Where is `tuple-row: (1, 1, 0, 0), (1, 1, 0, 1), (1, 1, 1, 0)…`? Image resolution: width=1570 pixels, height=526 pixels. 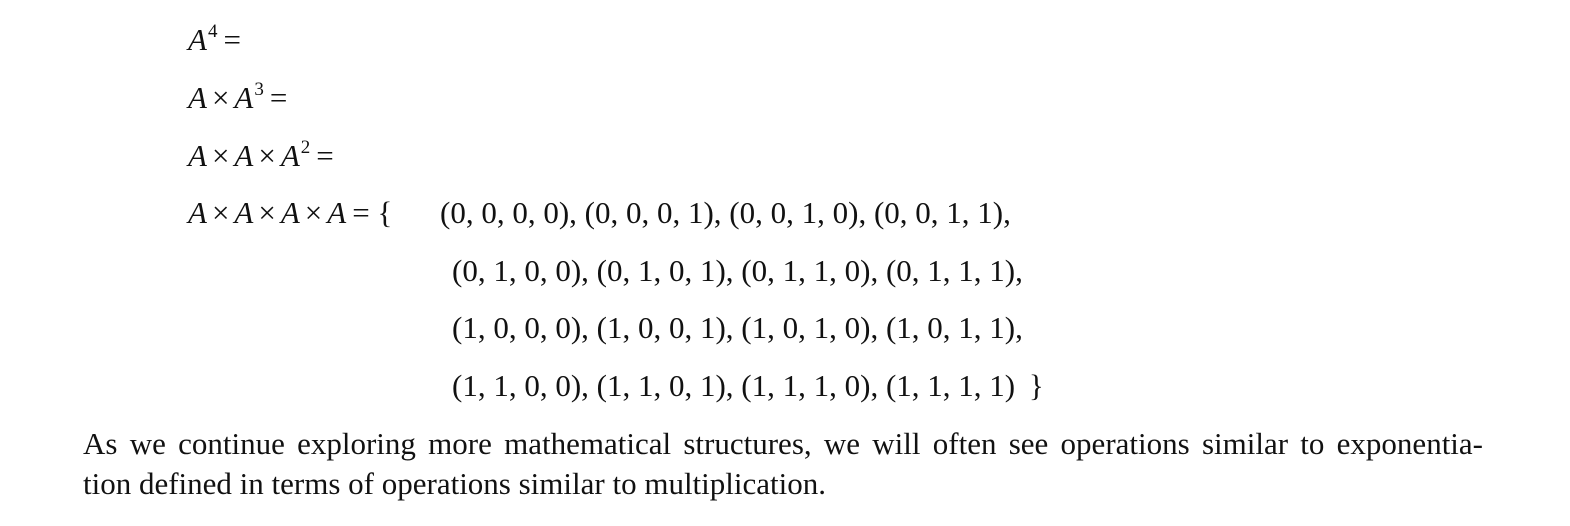 tuple-row: (1, 1, 0, 0), (1, 1, 0, 1), (1, 1, 1, 0)… is located at coordinates (748, 386).